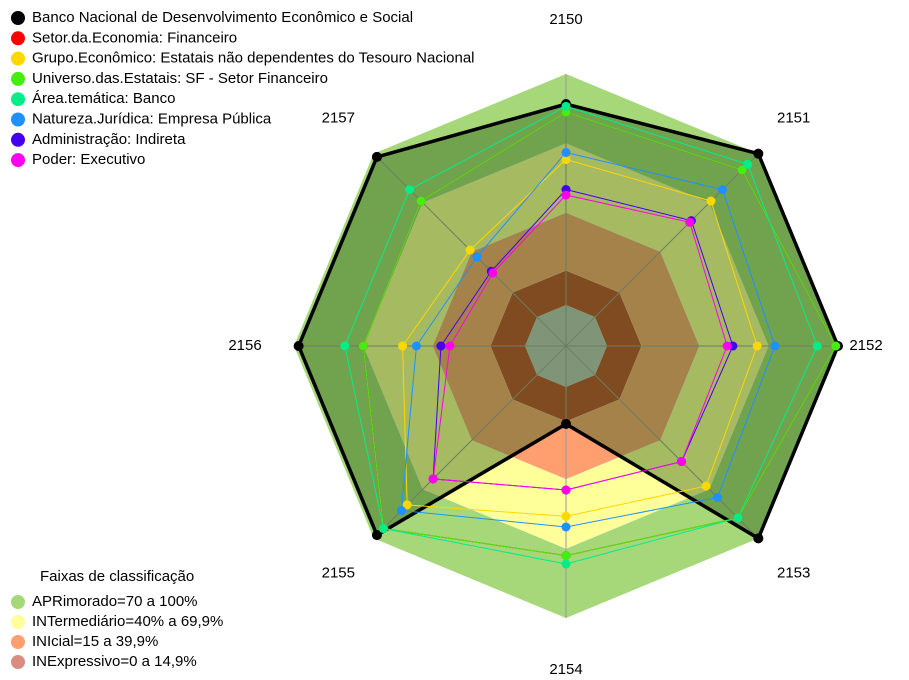 Image resolution: width=909 pixels, height=680 pixels. I want to click on band-legend-title: Faixas de classificação, so click(117, 576).